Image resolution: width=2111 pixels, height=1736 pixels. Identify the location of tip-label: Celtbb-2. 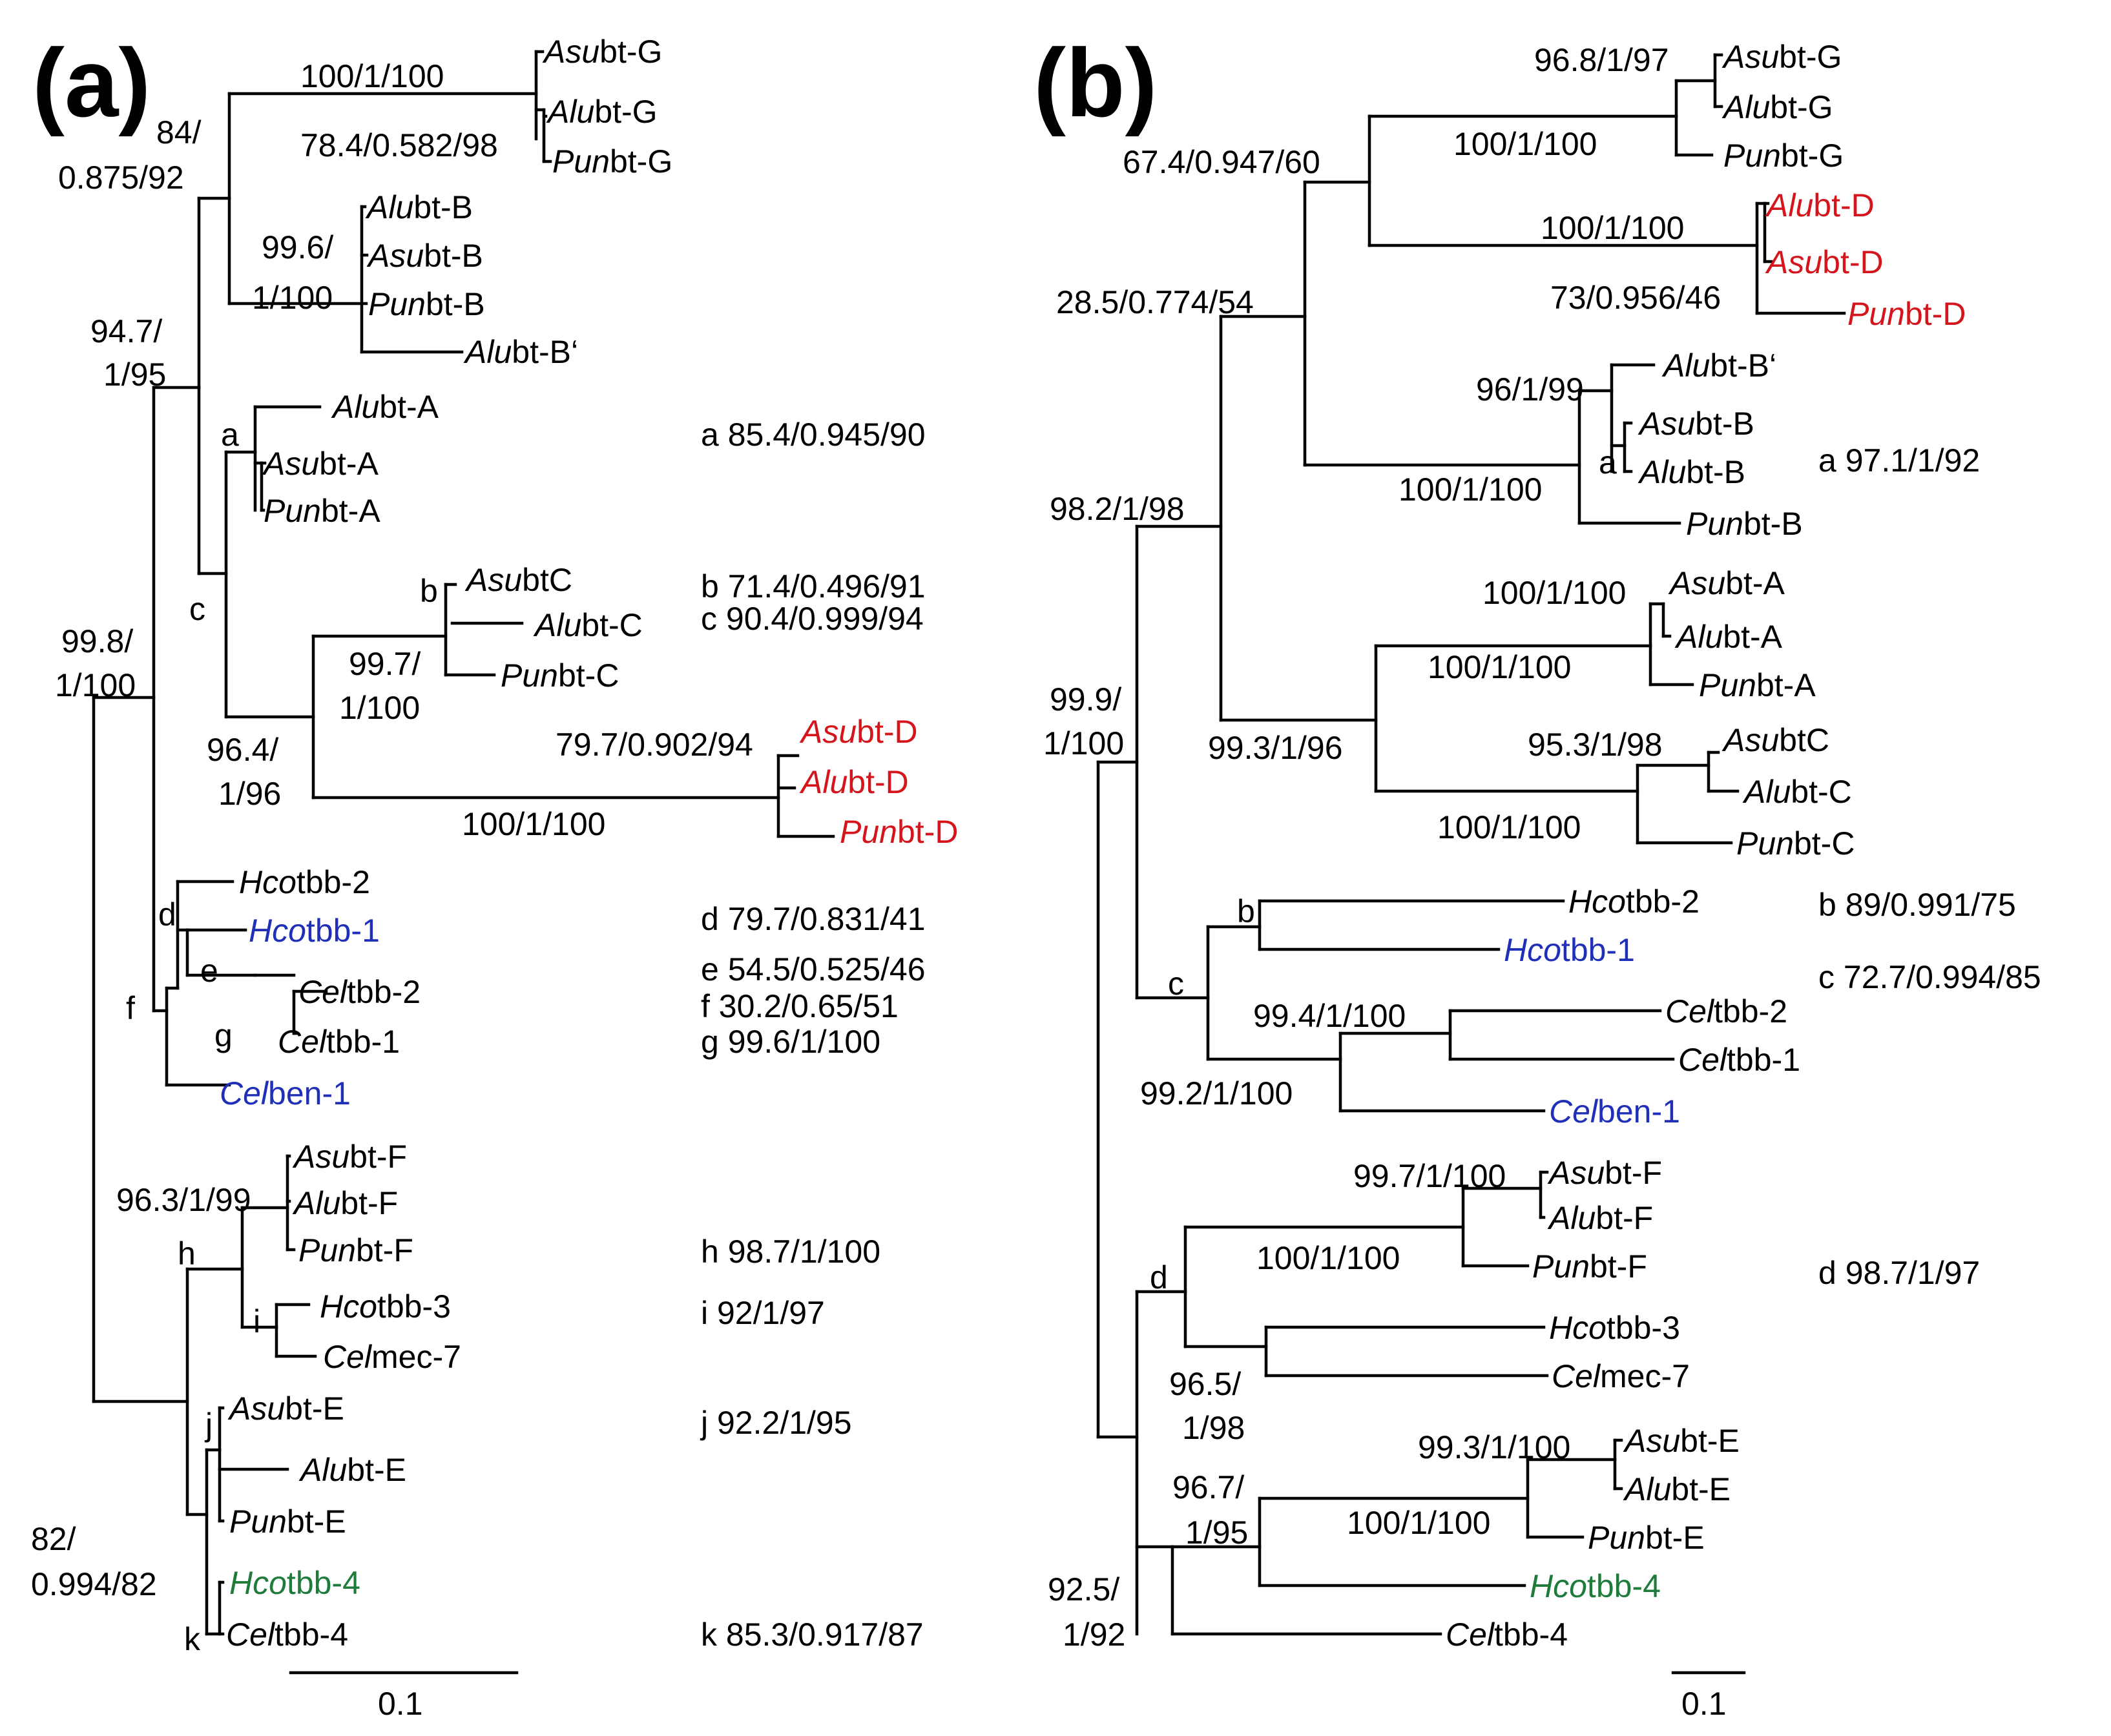
(1726, 1011).